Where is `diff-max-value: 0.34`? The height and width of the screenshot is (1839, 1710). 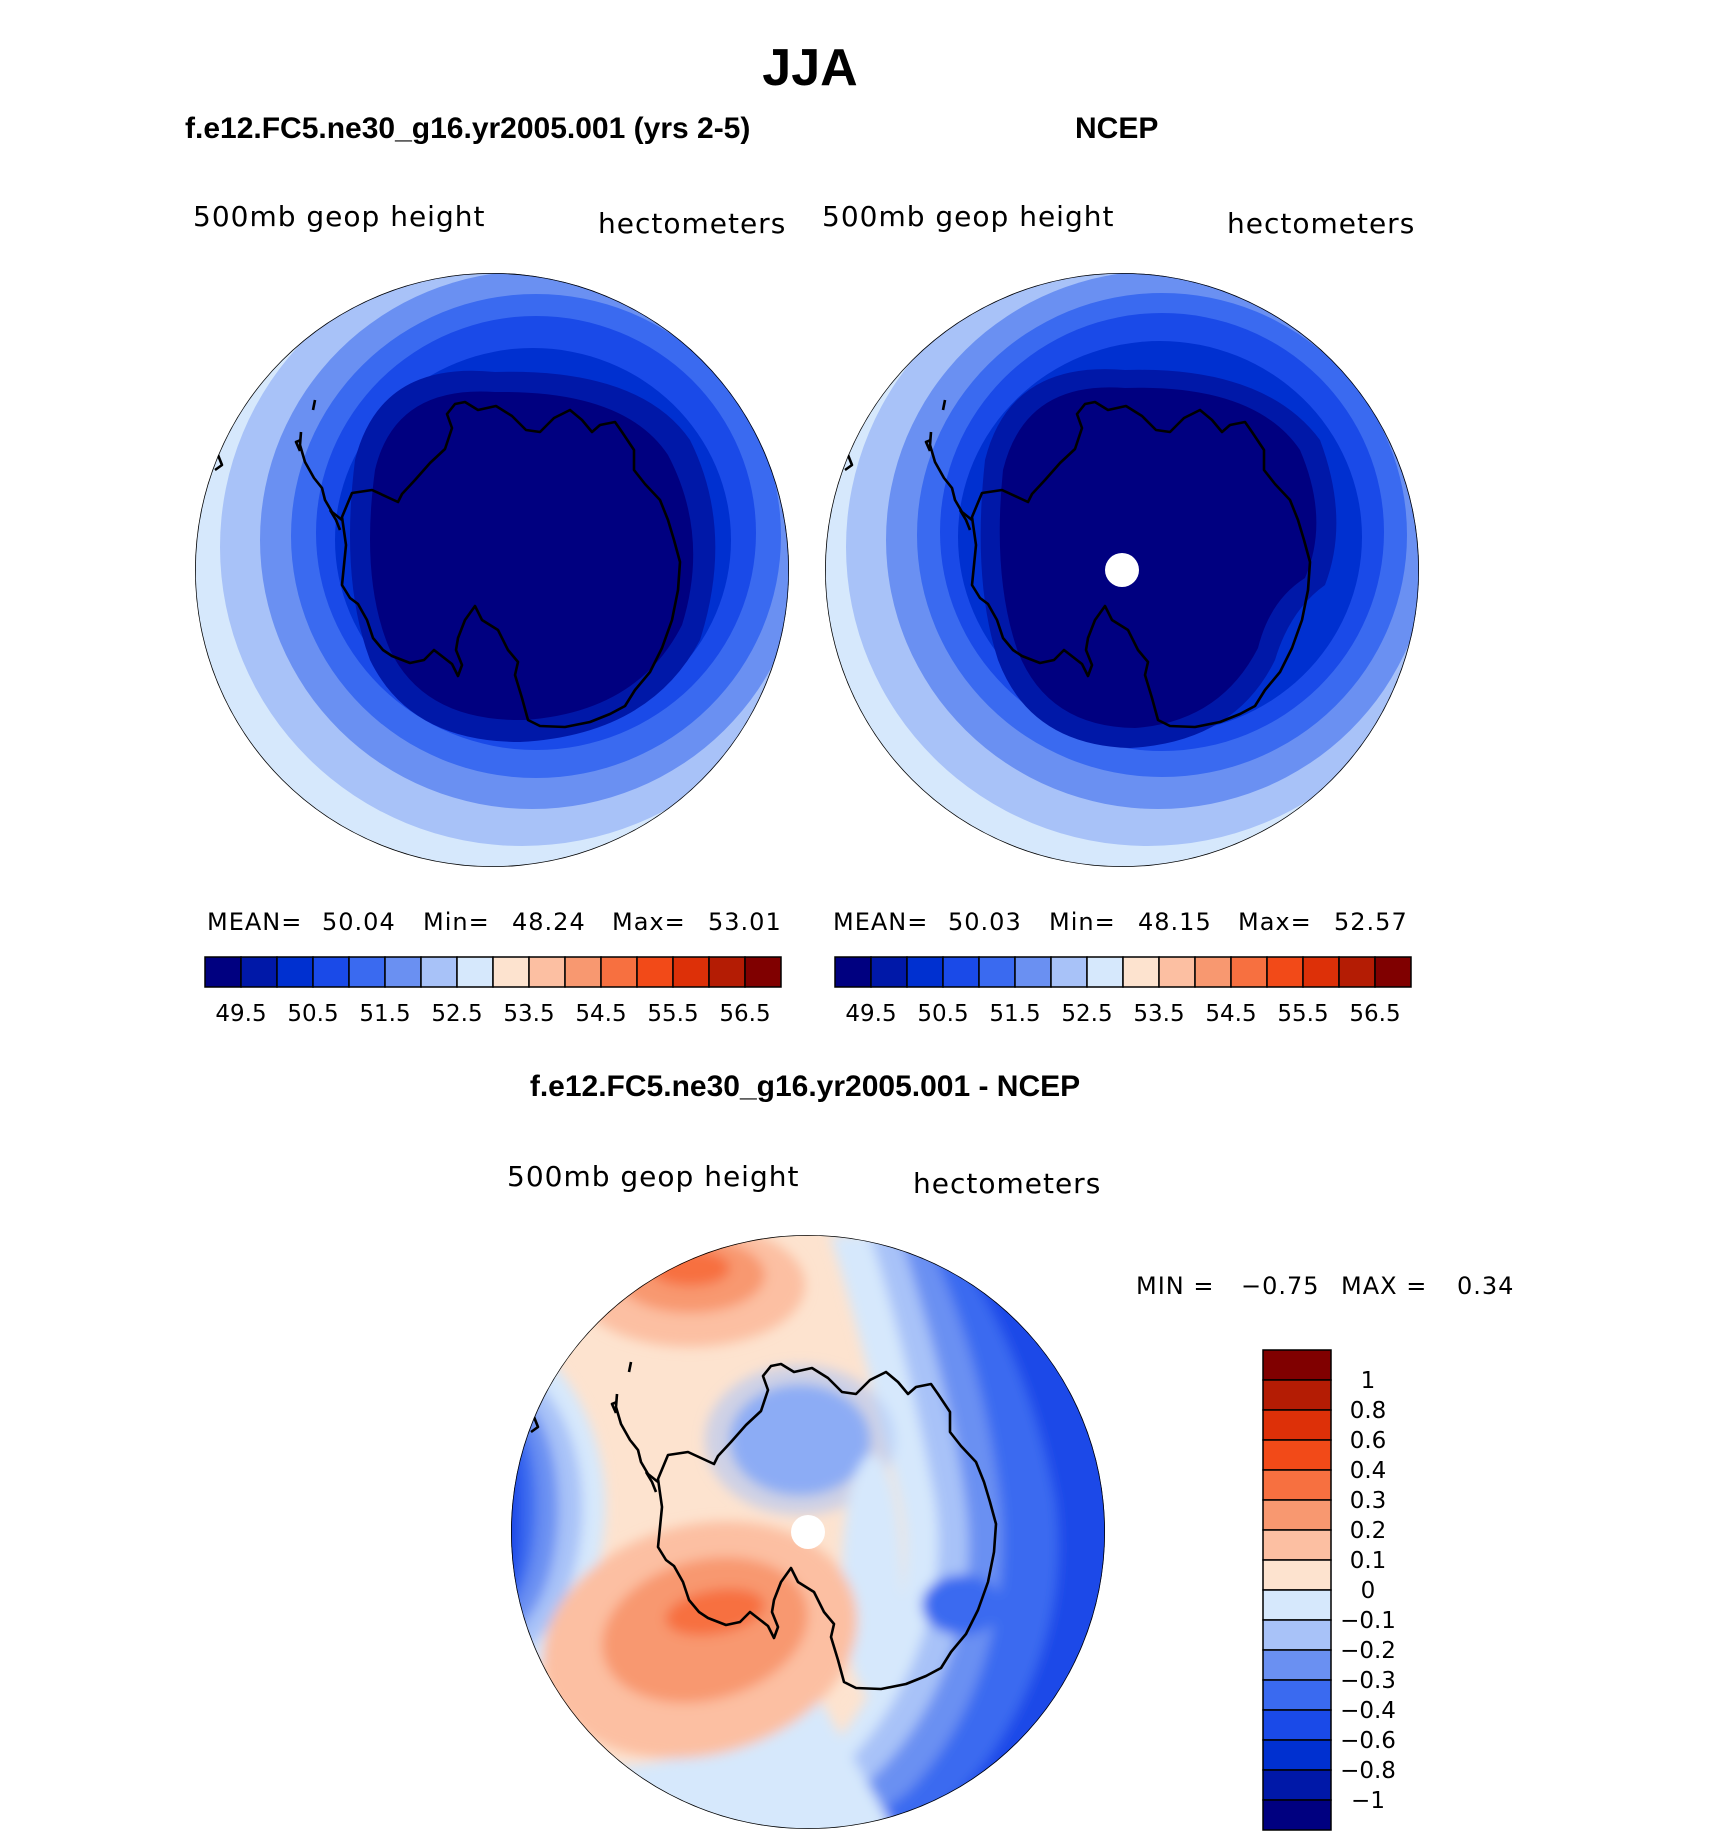 diff-max-value: 0.34 is located at coordinates (1486, 1286).